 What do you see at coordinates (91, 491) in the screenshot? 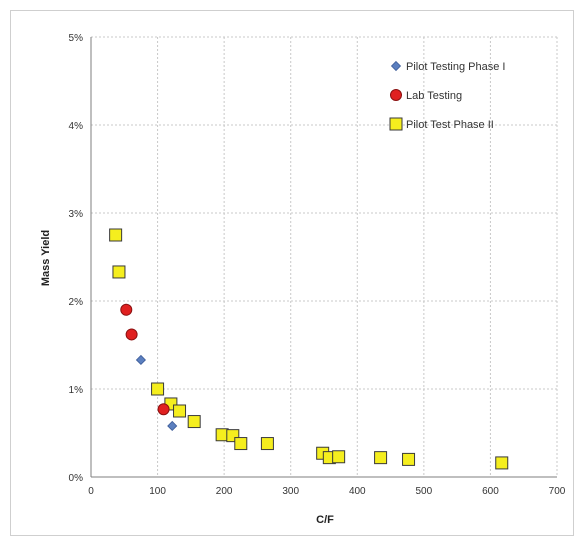
I see `x-tick-label: 0` at bounding box center [91, 491].